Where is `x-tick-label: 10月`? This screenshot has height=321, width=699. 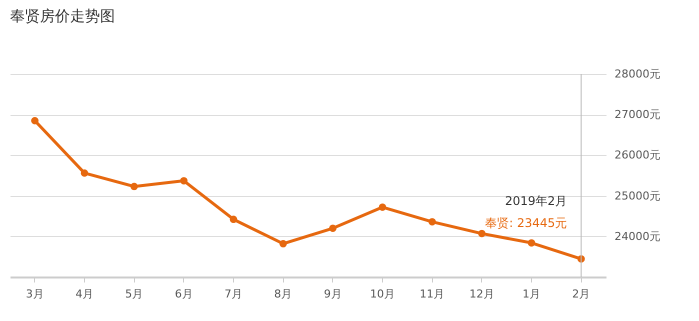 x-tick-label: 10月 is located at coordinates (382, 294).